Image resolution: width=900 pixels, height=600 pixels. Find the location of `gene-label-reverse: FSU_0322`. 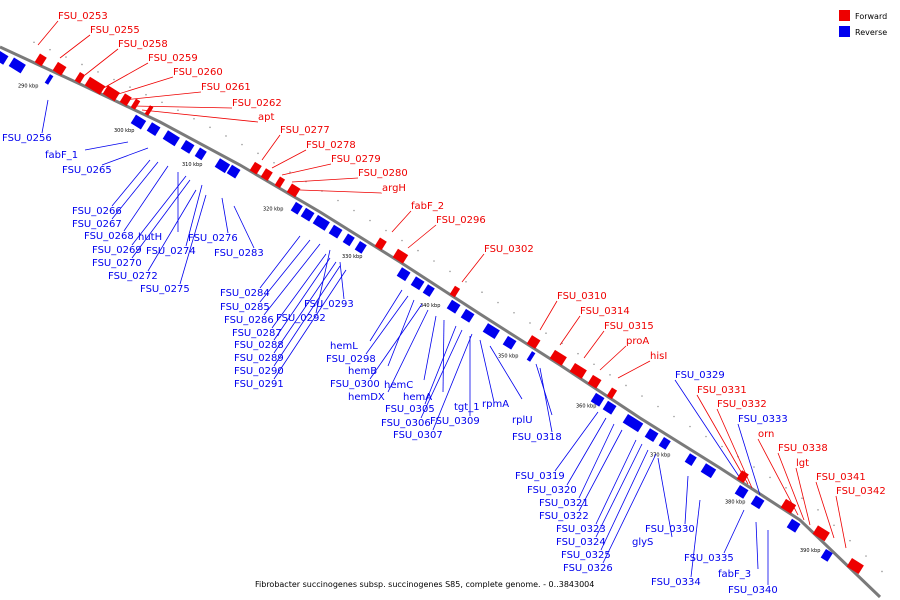

gene-label-reverse: FSU_0322 is located at coordinates (564, 516).